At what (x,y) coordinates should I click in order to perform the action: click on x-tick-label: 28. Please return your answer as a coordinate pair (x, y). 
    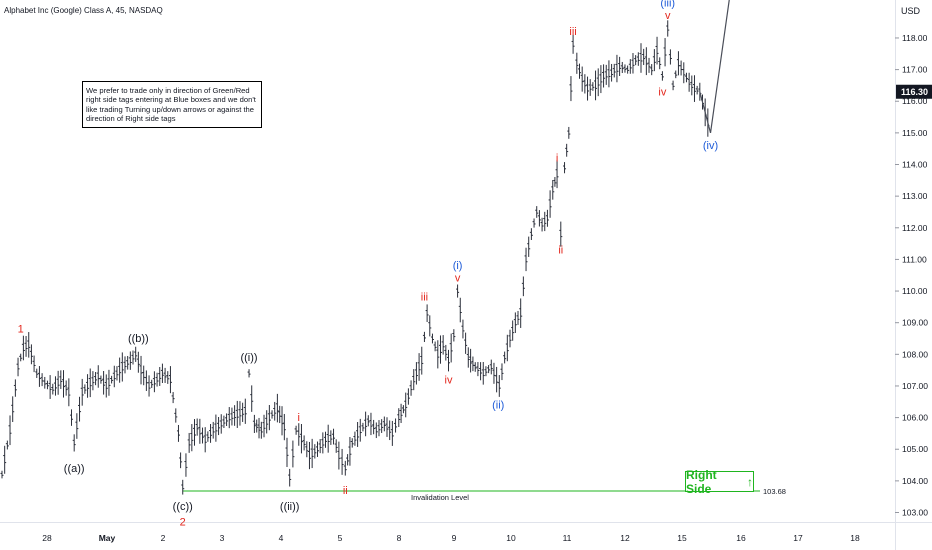
    Looking at the image, I should click on (47, 538).